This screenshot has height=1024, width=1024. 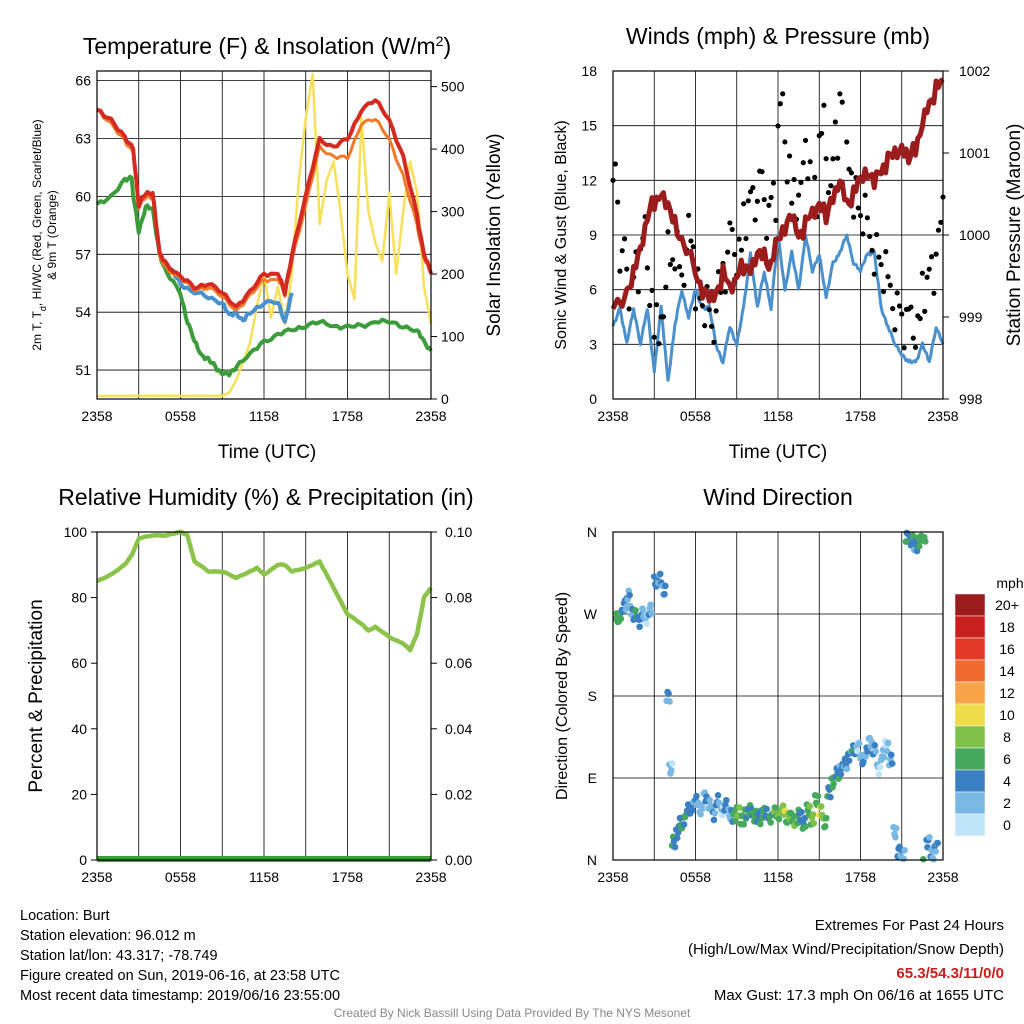 I want to click on colorbar-label: 12, so click(x=1007, y=693).